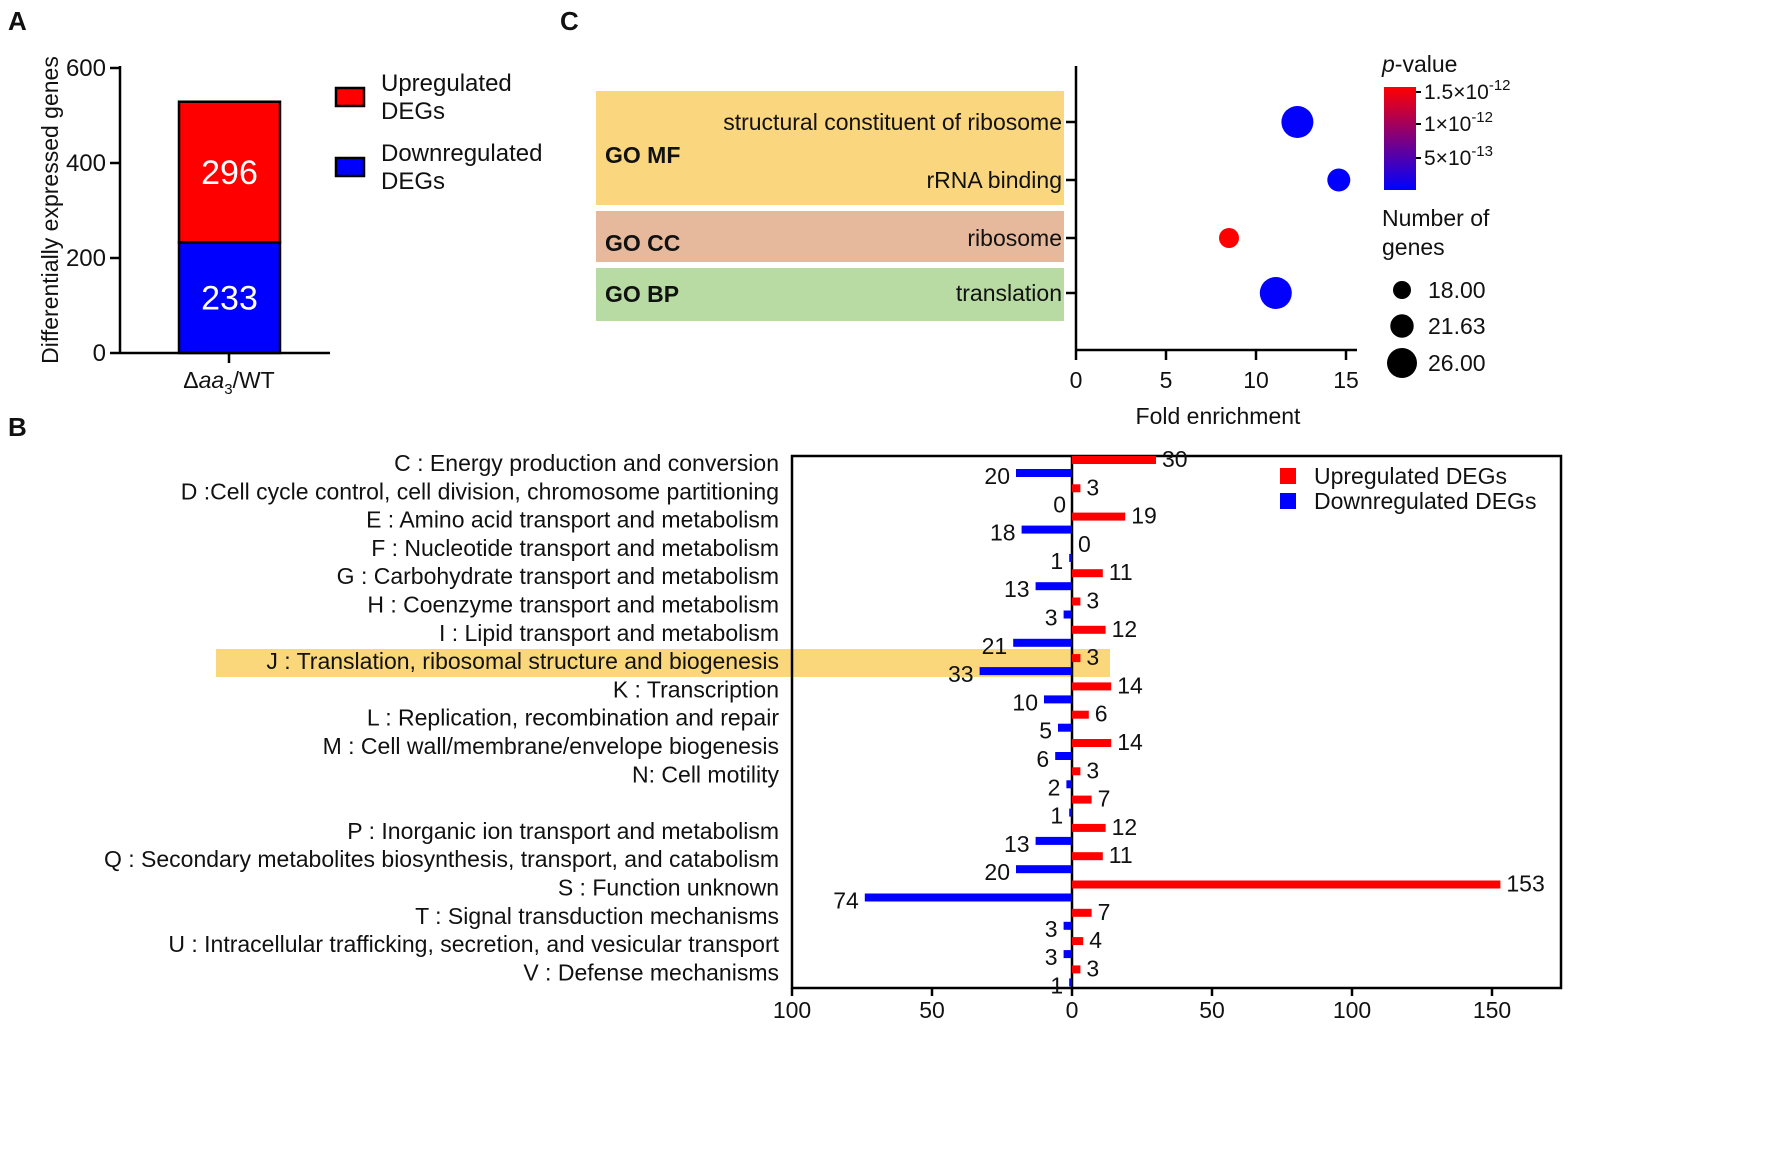 The height and width of the screenshot is (1151, 1772). Describe the element at coordinates (1095, 940) in the screenshot. I see `upregulated-value-label: 4` at that location.